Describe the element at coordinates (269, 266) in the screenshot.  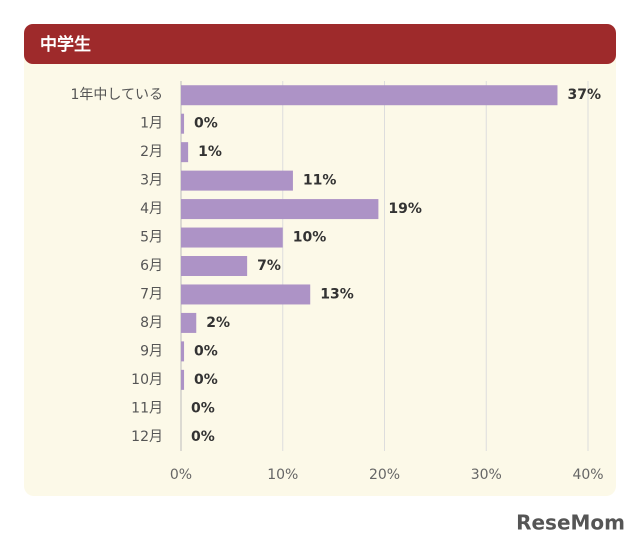
I see `value-label: 7%` at that location.